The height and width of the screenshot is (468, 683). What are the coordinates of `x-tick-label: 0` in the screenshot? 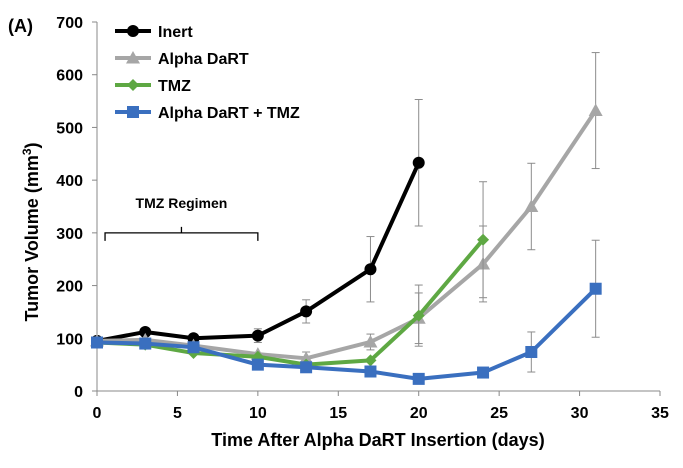 It's located at (97, 413).